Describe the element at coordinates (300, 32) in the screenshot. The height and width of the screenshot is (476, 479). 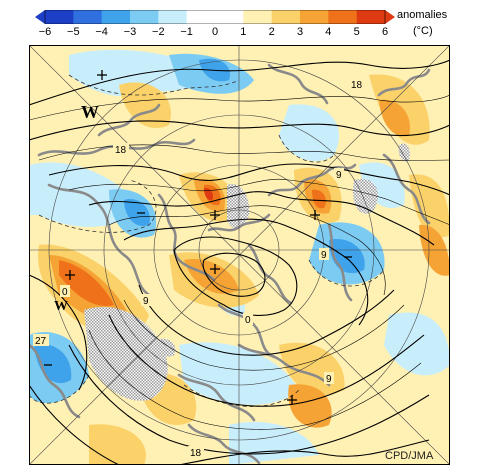
I see `colorbar-tick-label: 3` at that location.